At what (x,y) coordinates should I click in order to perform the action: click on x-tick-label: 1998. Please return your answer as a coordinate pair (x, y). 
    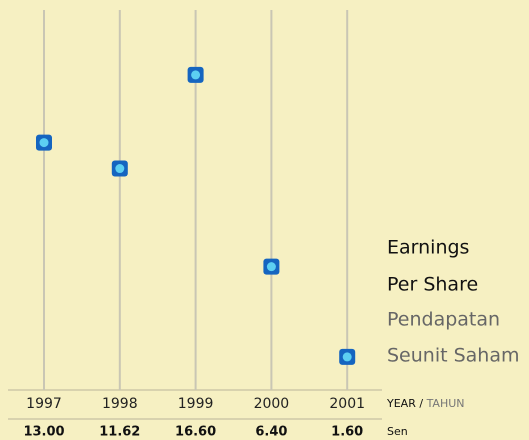
    Looking at the image, I should click on (120, 404).